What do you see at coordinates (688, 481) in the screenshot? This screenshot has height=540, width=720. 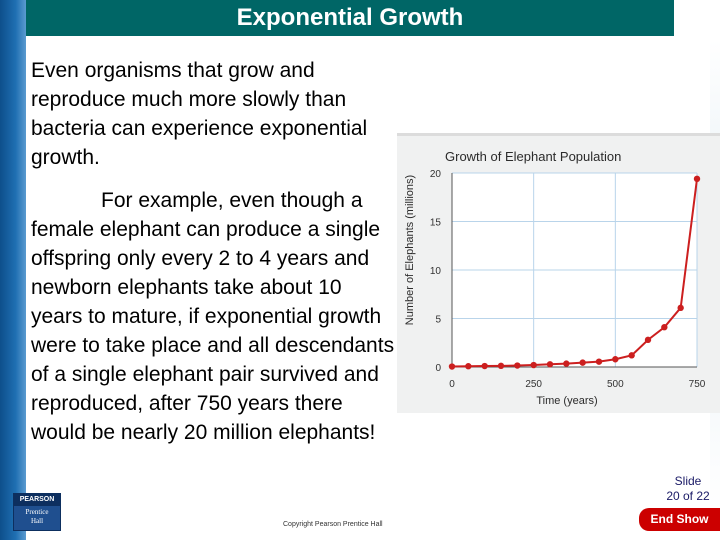 I see `slide-number-line1: Slide` at bounding box center [688, 481].